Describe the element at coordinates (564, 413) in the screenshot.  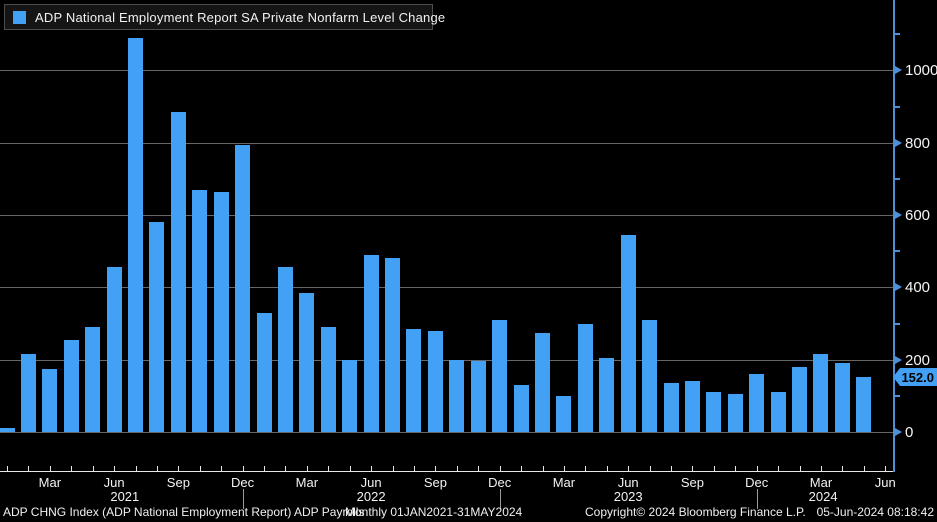
I see `bar-mar-2023` at that location.